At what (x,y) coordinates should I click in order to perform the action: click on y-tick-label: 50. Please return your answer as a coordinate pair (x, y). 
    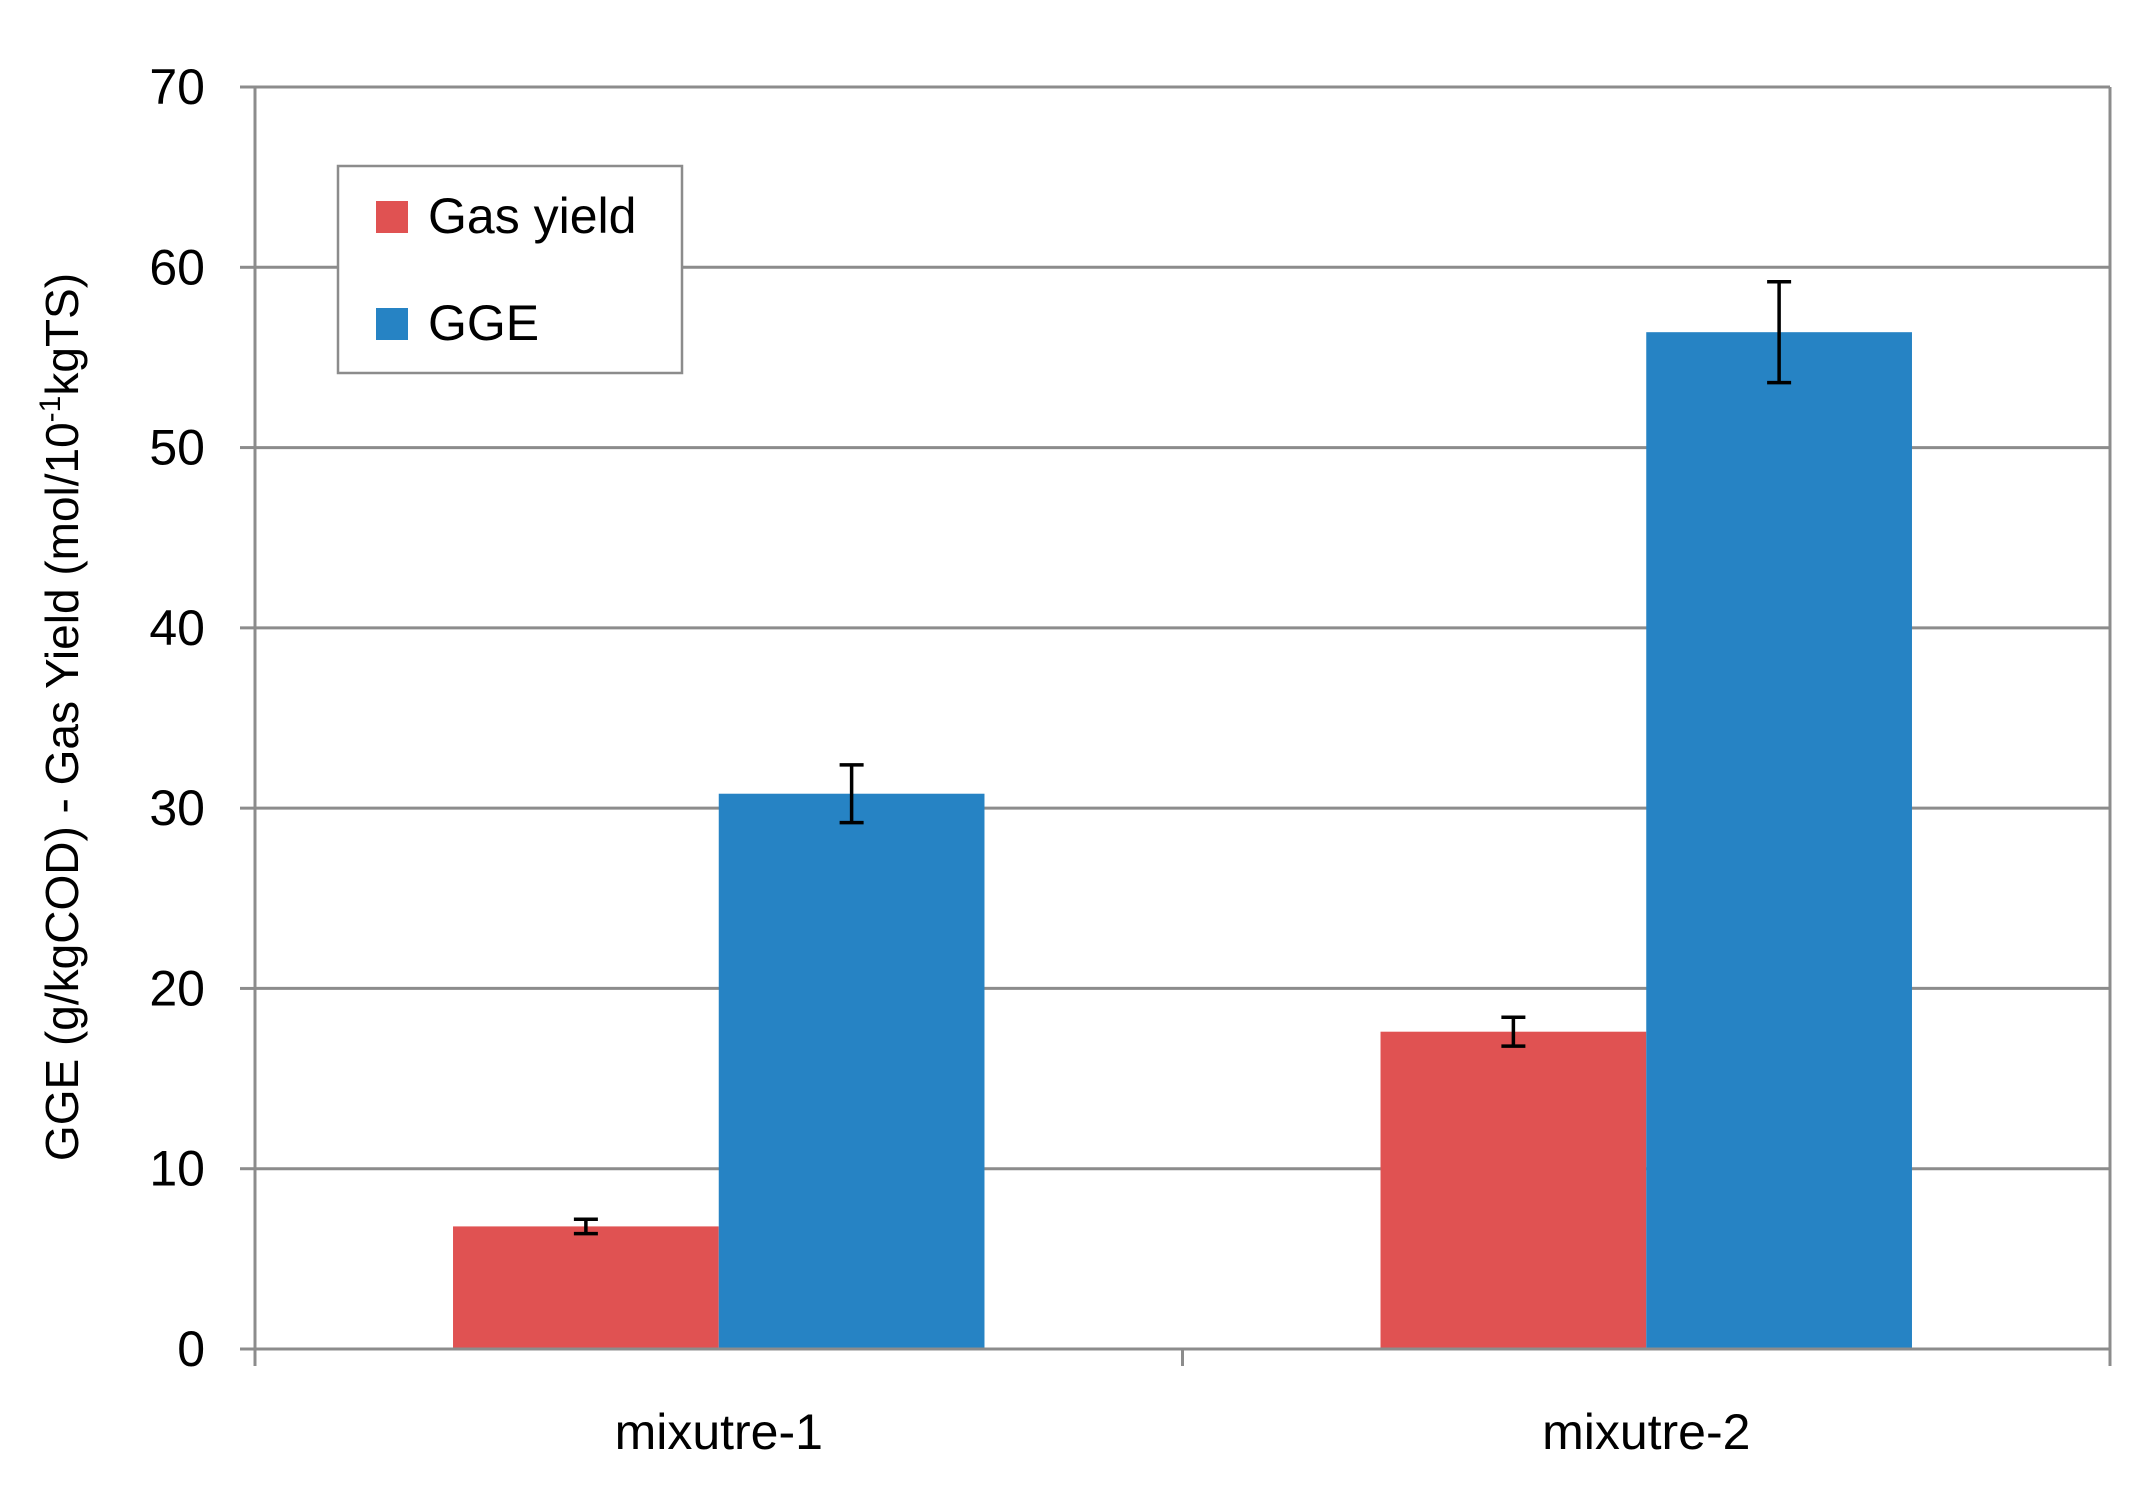
    Looking at the image, I should click on (177, 448).